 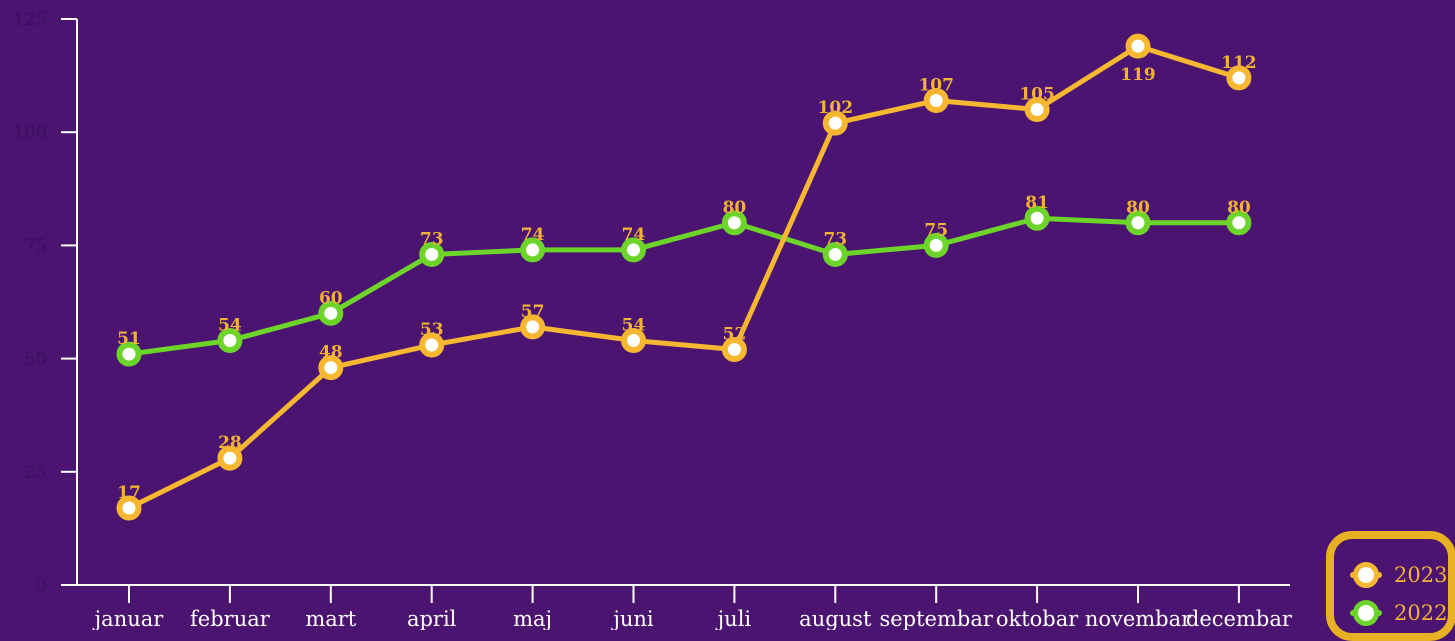 What do you see at coordinates (45, 302) in the screenshot?
I see `y-axis-ticks: 0 25 50 75 100 125` at bounding box center [45, 302].